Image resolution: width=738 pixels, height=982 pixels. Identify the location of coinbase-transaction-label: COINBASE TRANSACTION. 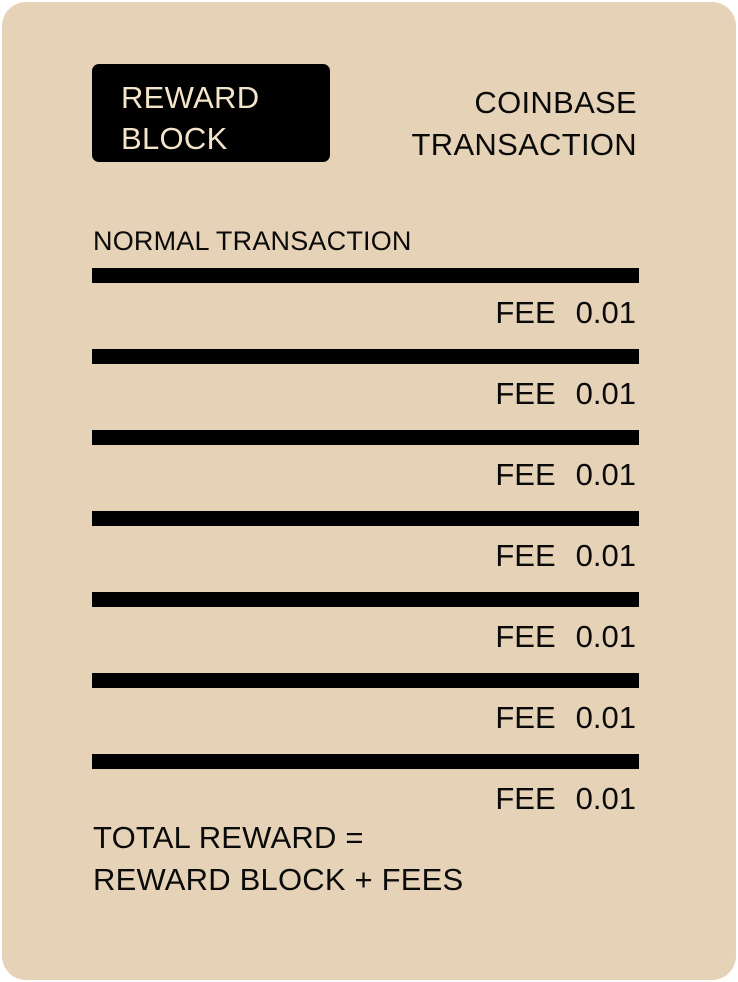
(524, 124).